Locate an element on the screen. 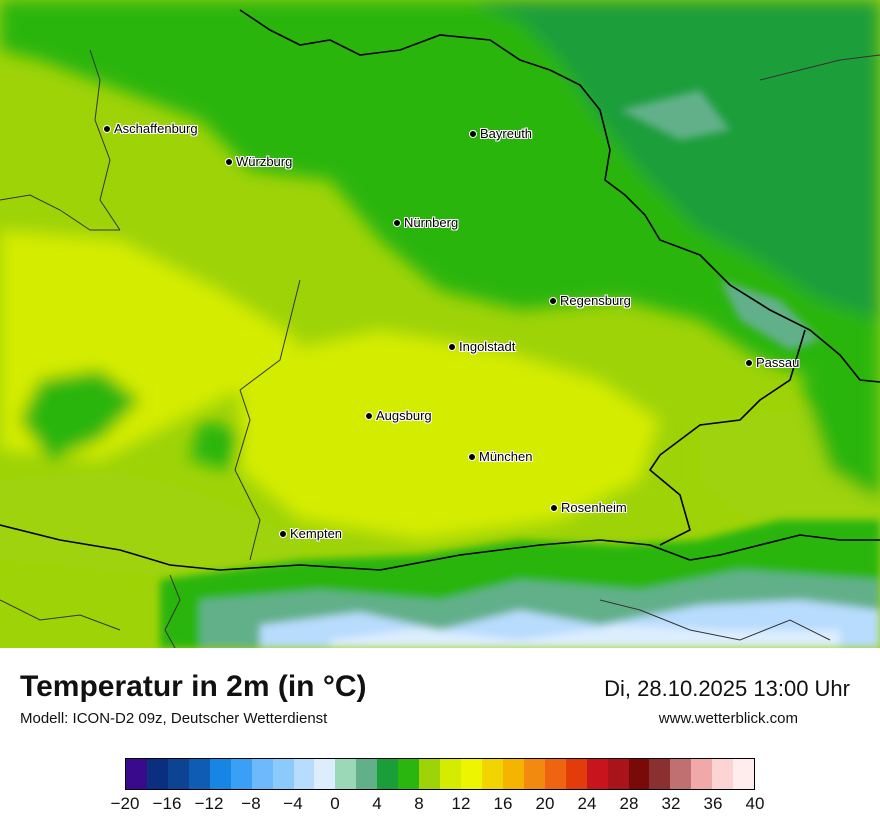  city-marker: Würzburg is located at coordinates (258, 161).